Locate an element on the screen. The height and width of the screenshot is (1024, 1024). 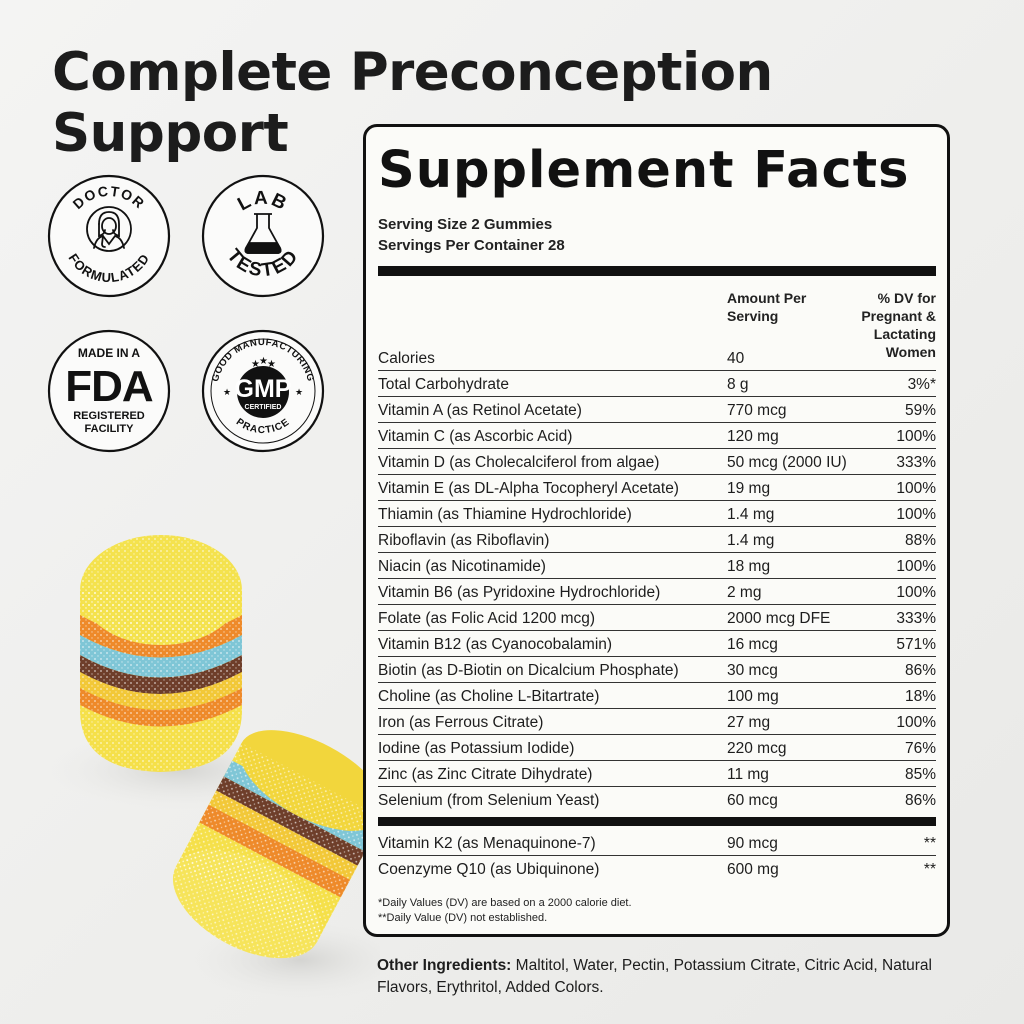
nutrient-row: Selenium (from Selenium Yeast) 60 mcg 86% is located at coordinates (657, 800).